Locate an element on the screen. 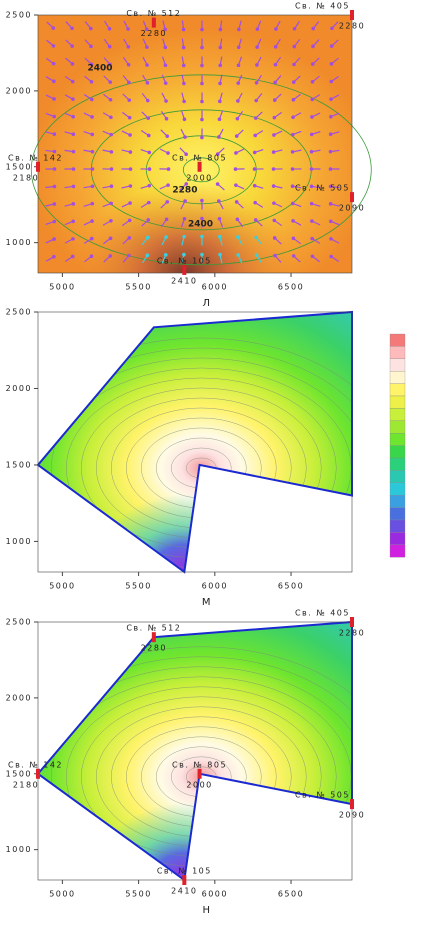  y-tick-label: 2000 is located at coordinates (19, 697).